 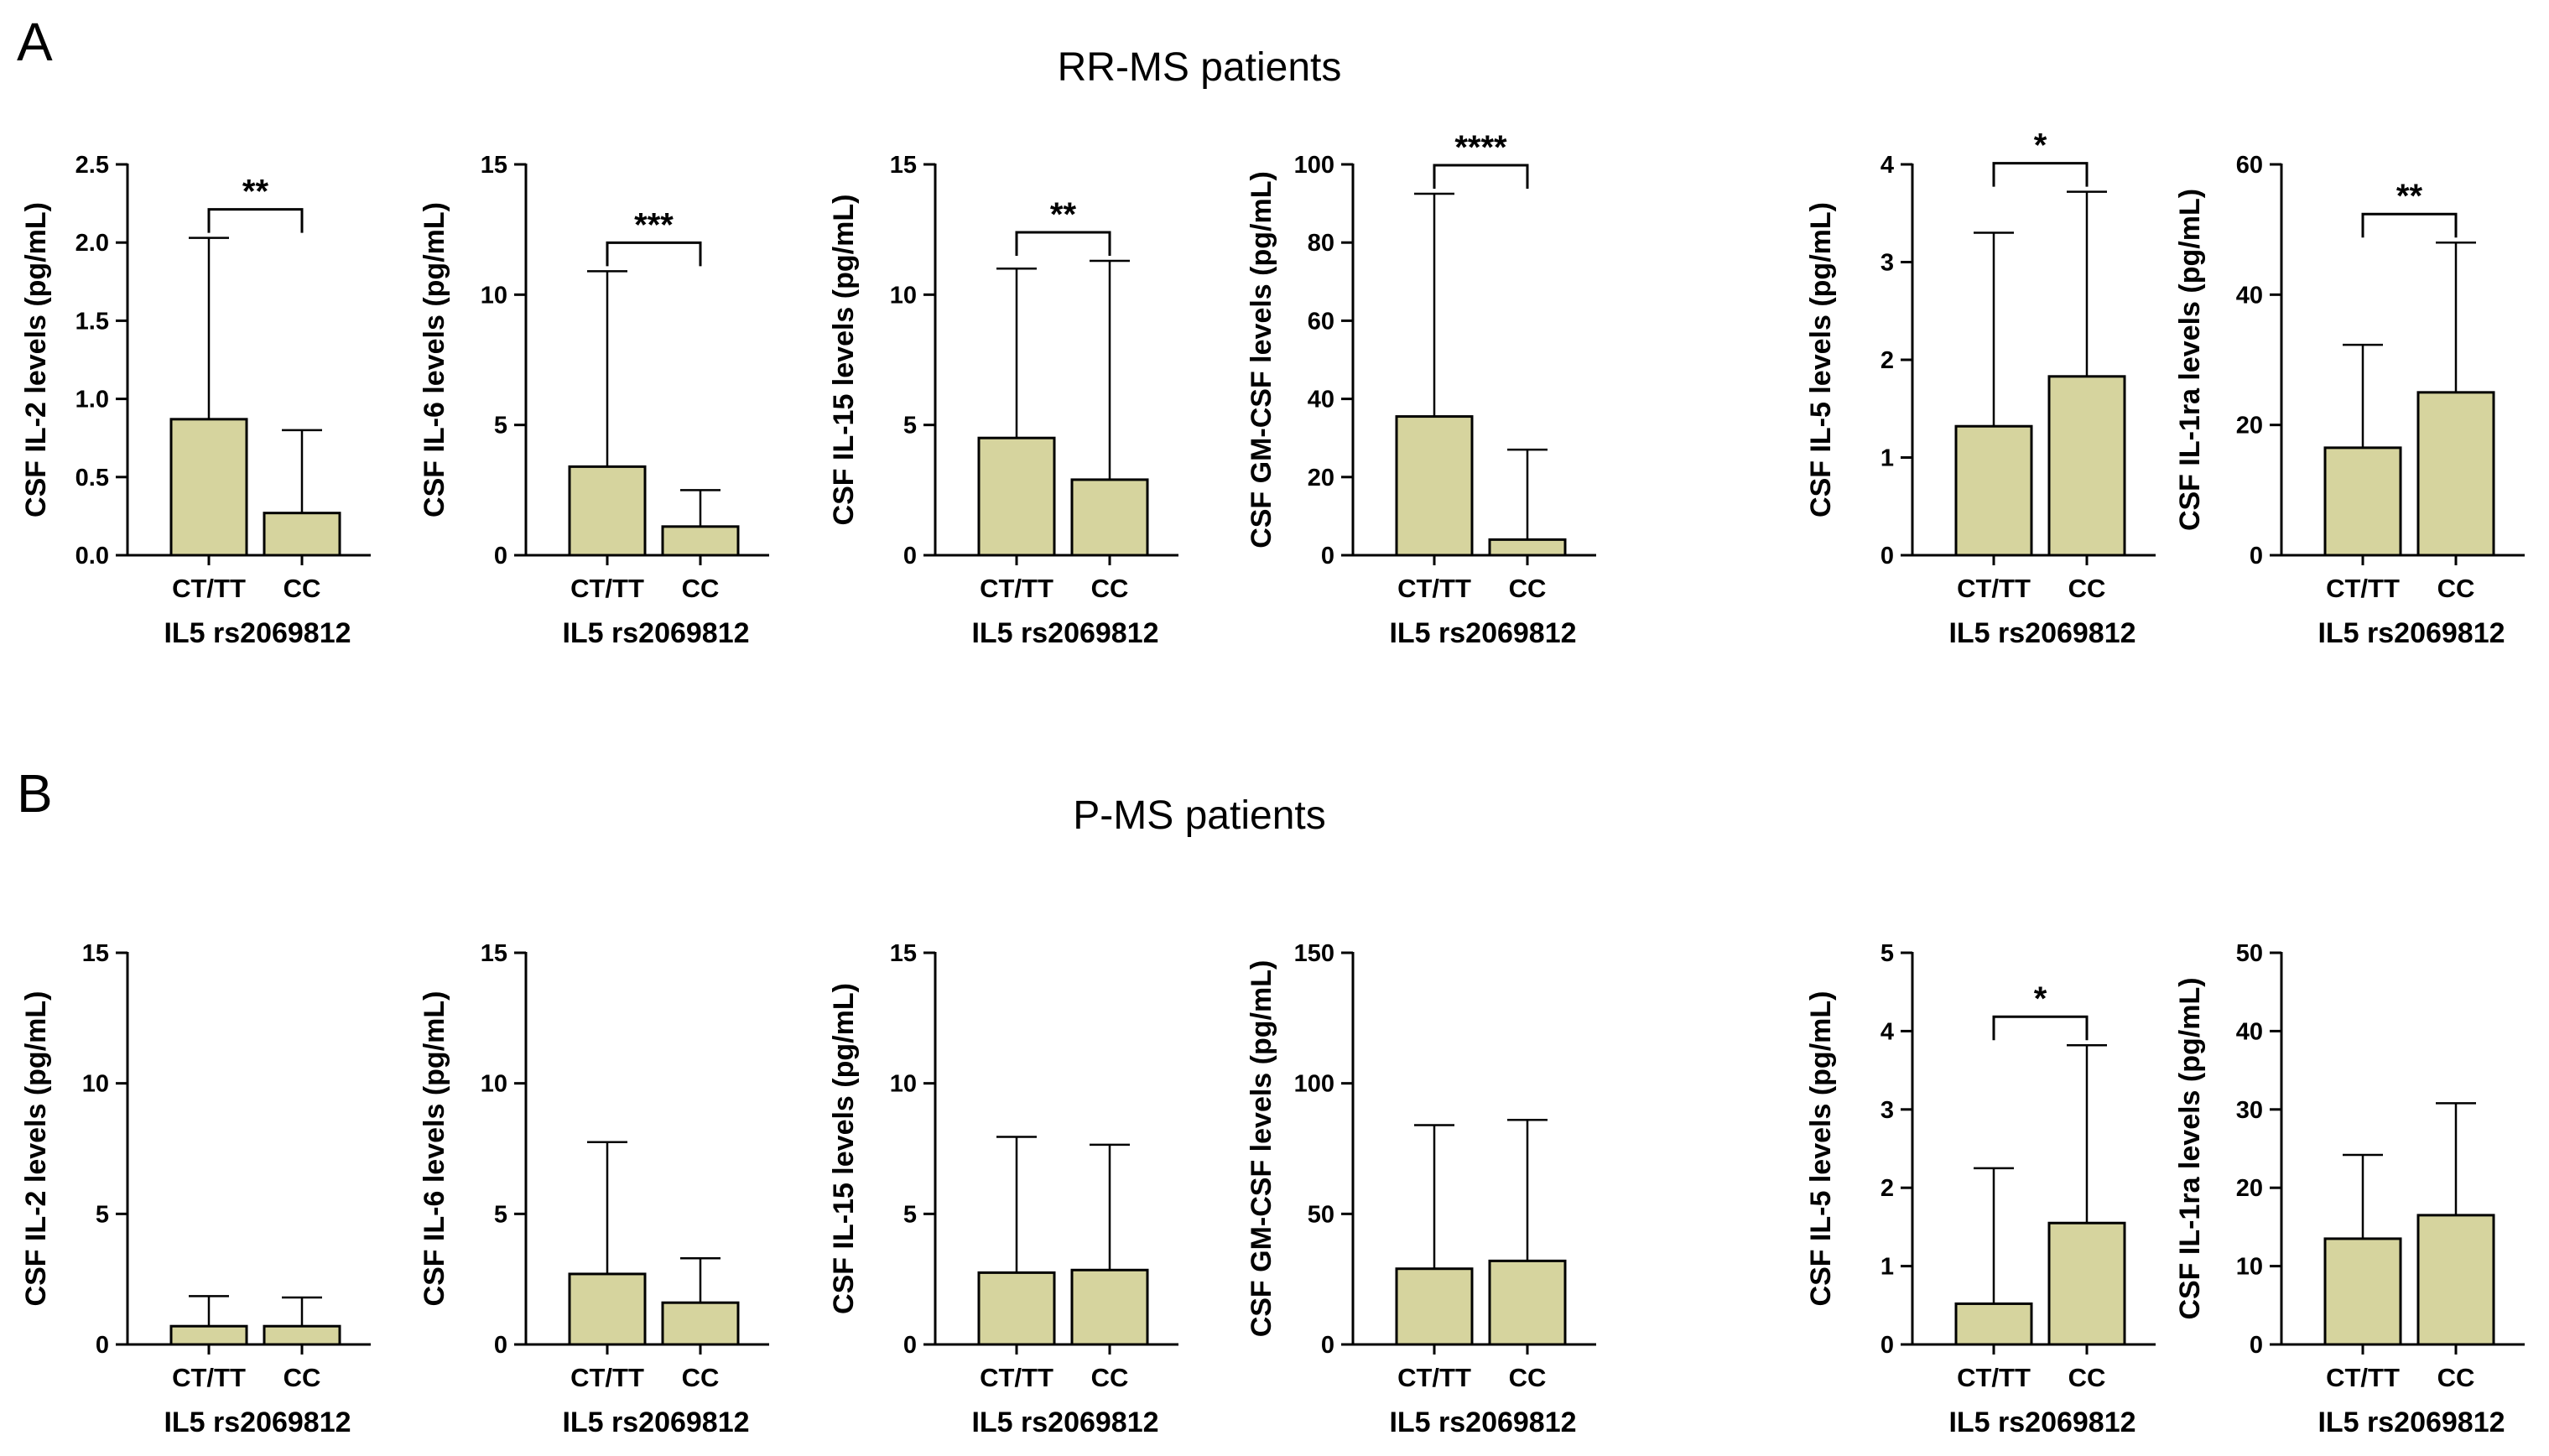 I want to click on y-tick-label: 50, so click(x=1321, y=1214).